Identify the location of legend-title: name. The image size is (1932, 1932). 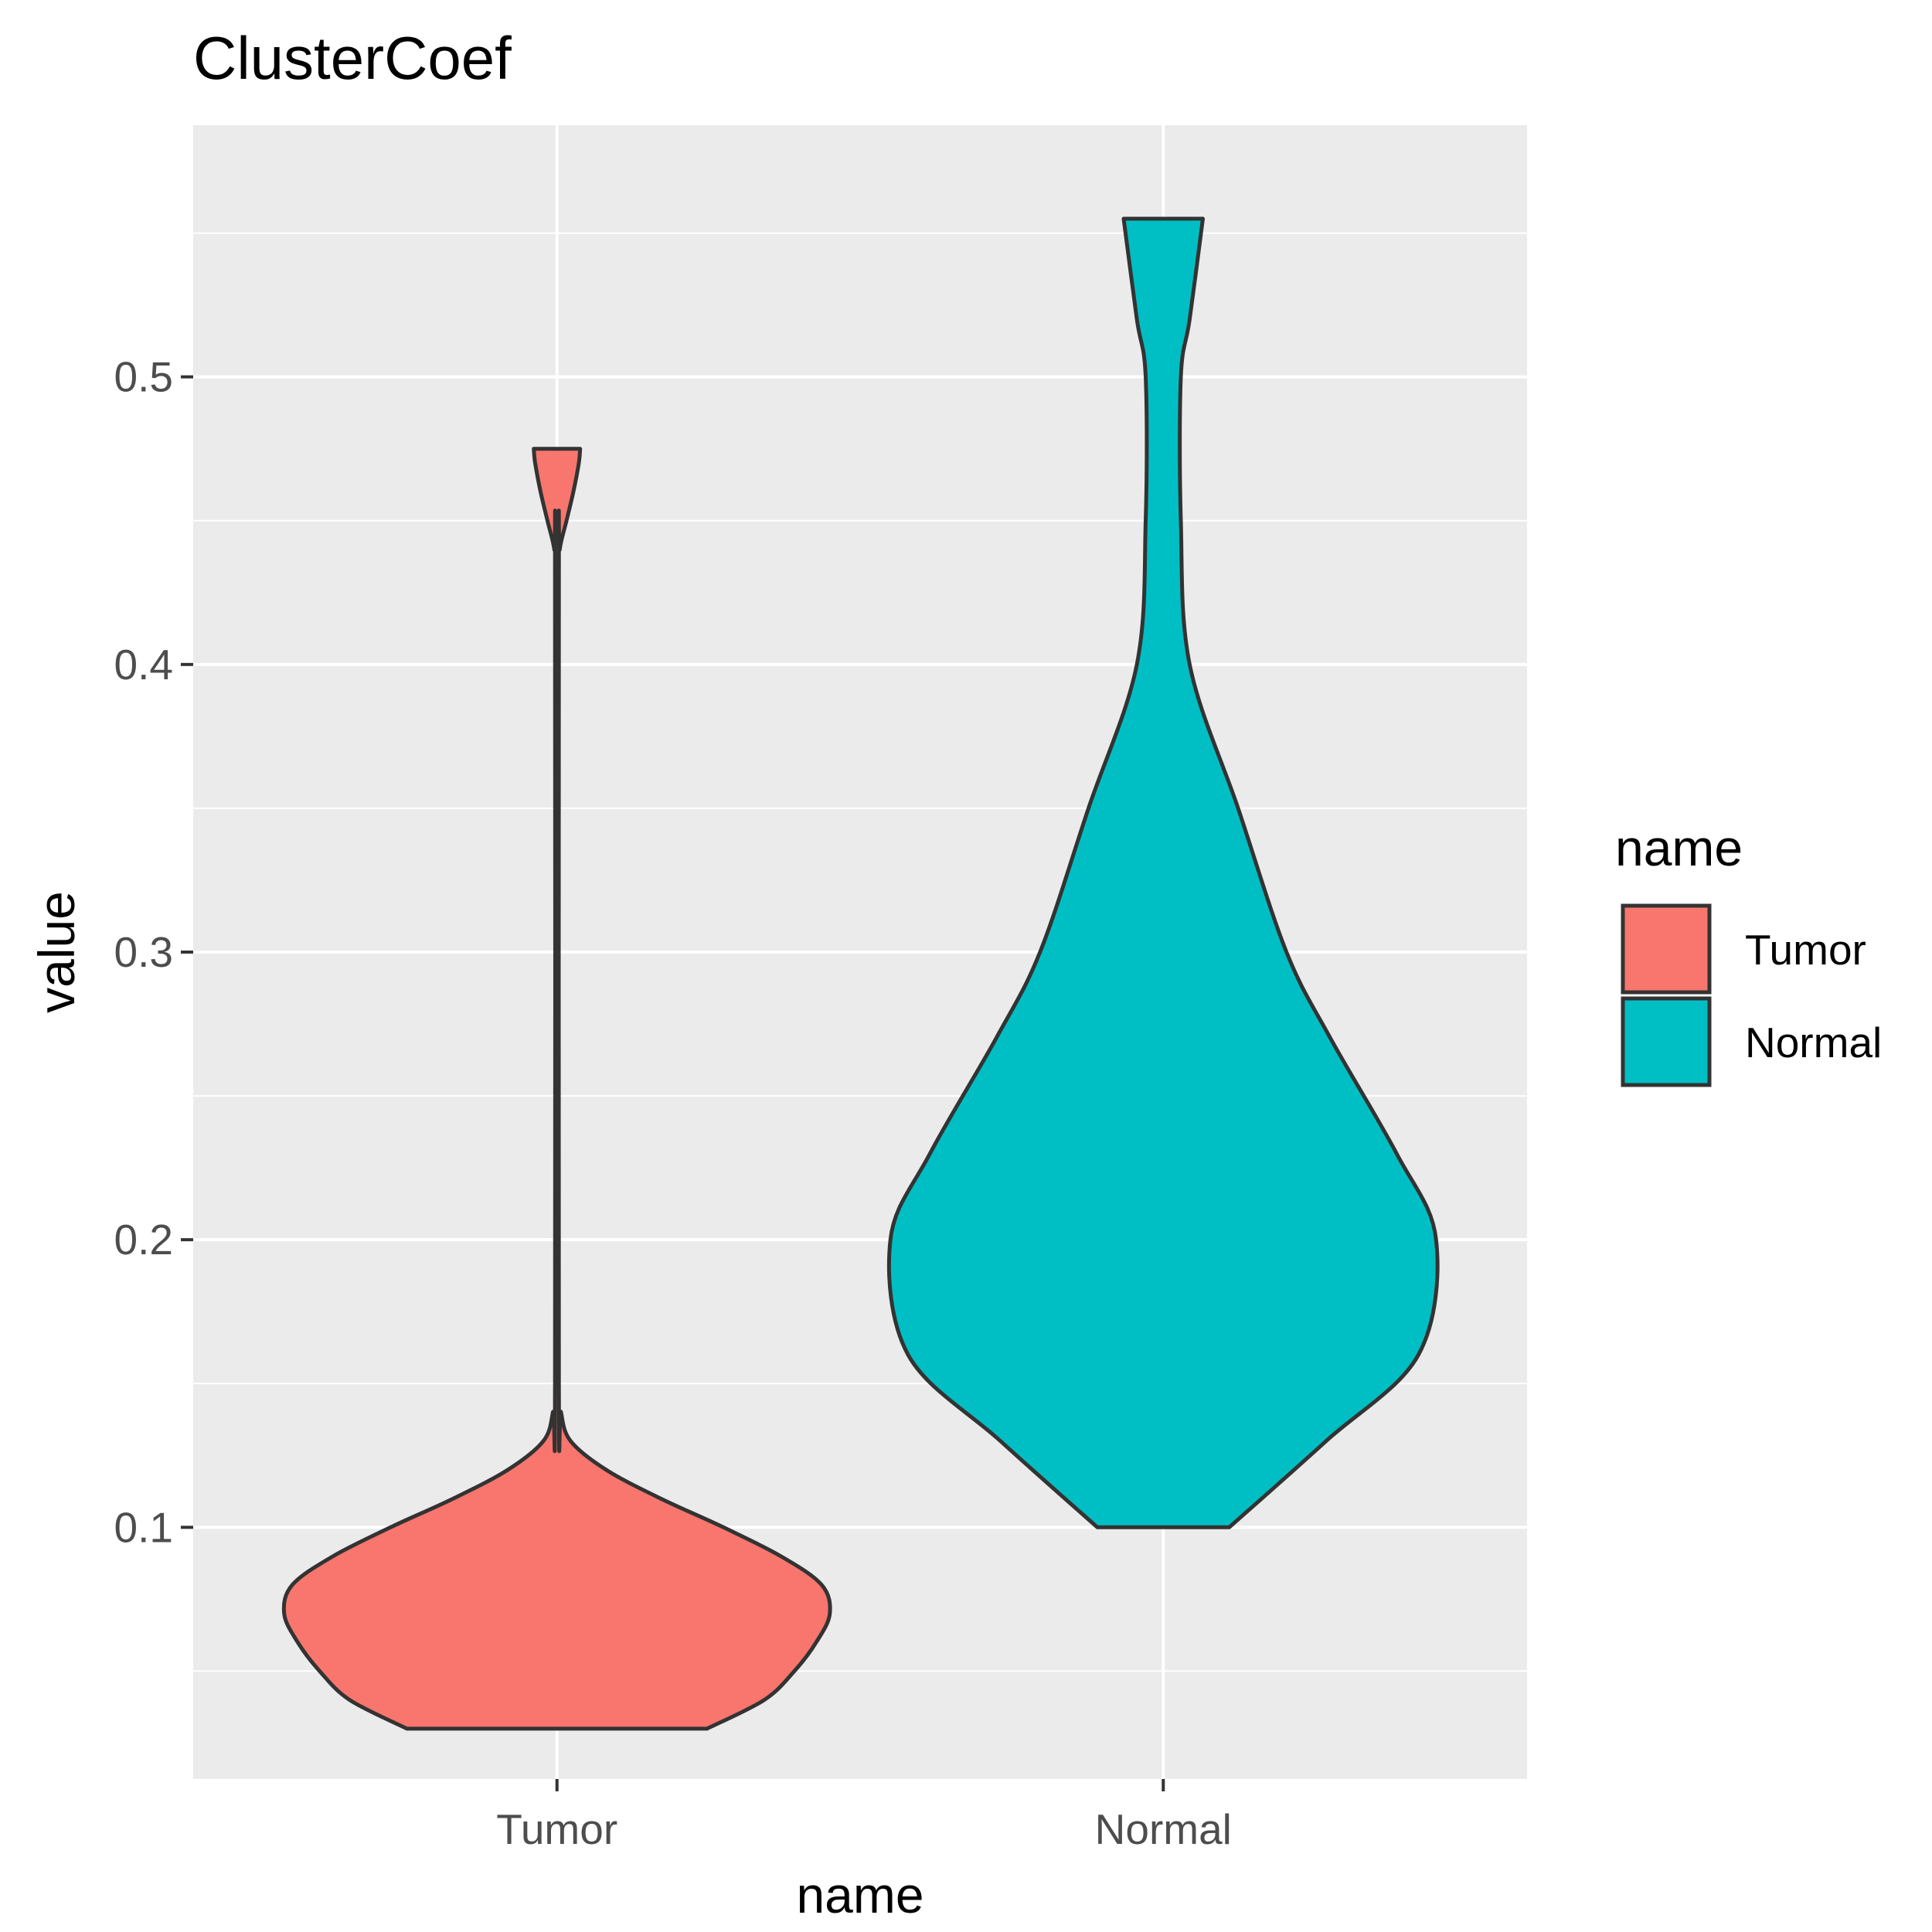
(1679, 848).